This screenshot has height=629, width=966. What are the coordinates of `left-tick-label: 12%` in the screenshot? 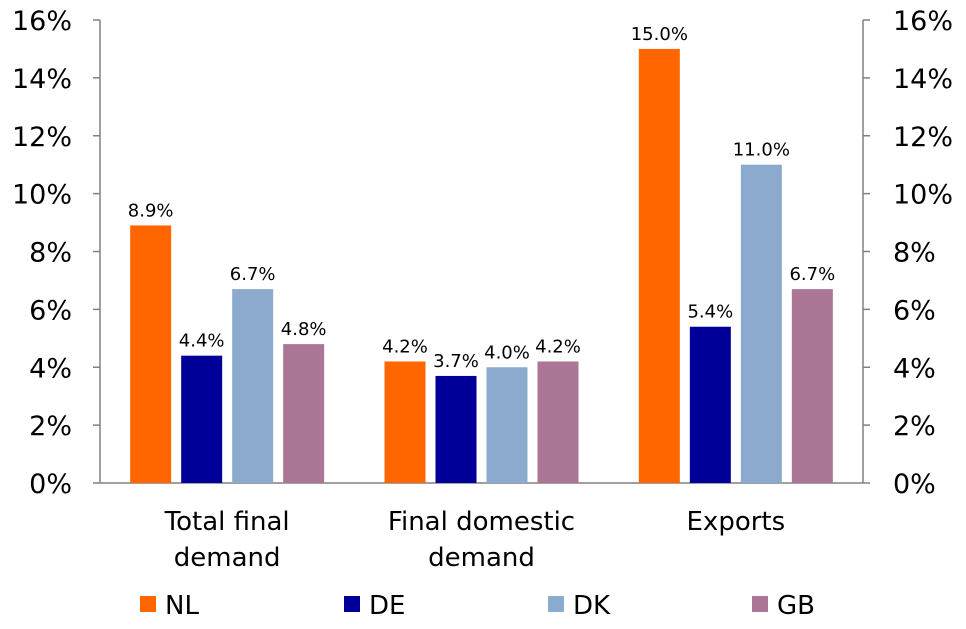 It's located at (42, 137).